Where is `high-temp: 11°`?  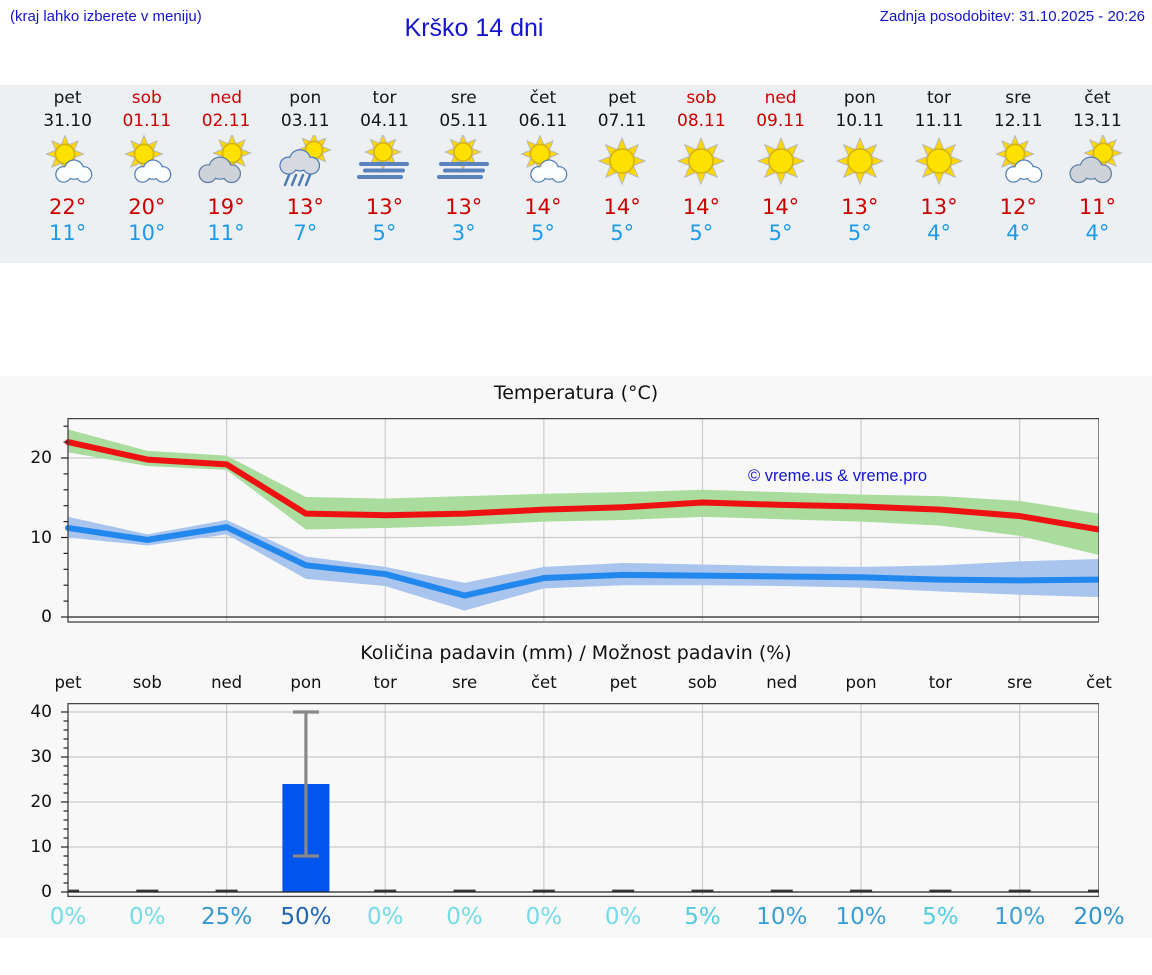 high-temp: 11° is located at coordinates (1097, 207).